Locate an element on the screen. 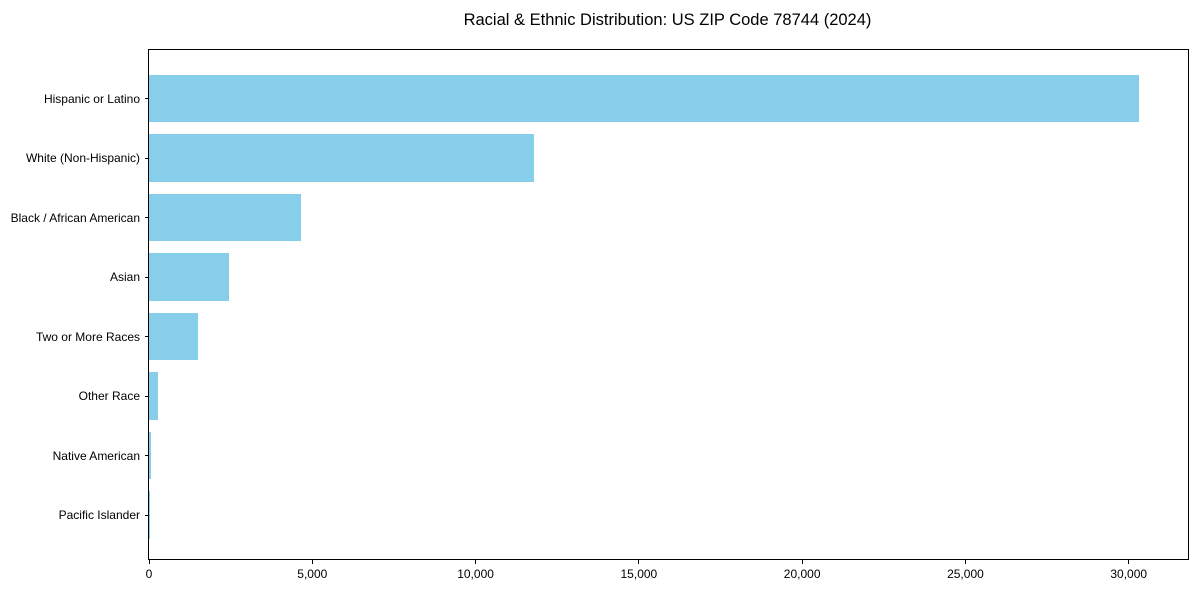  y-tick-label: Asian is located at coordinates (124, 277).